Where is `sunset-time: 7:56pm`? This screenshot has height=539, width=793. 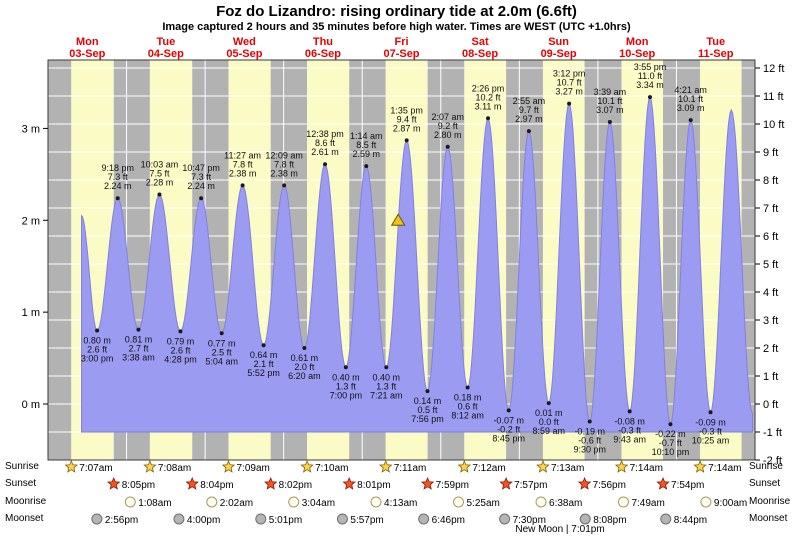
sunset-time: 7:56pm is located at coordinates (609, 485).